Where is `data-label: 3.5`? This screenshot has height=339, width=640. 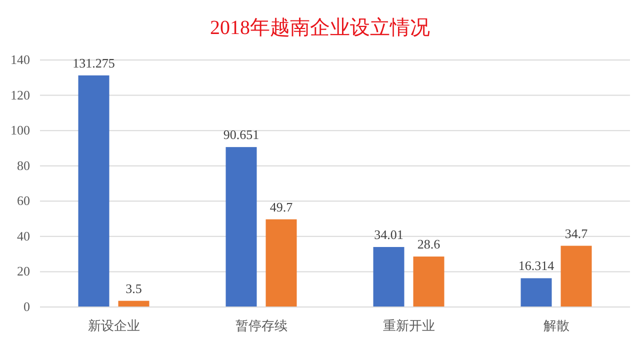 data-label: 3.5 is located at coordinates (134, 288).